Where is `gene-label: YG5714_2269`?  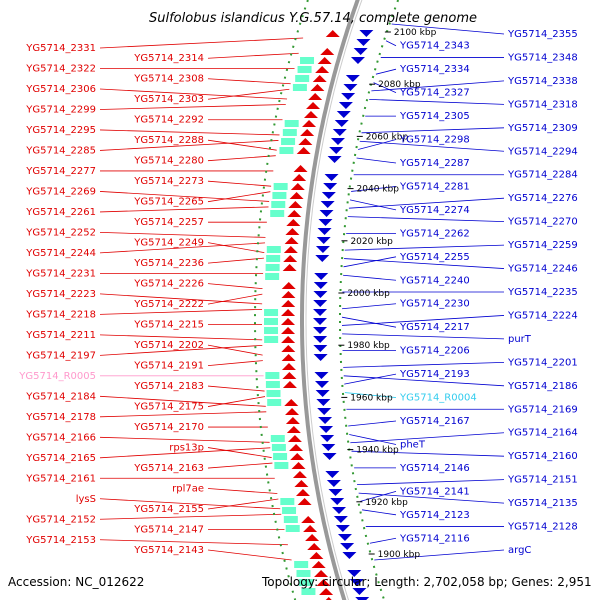
gene-label: YG5714_2269 is located at coordinates (60, 191).